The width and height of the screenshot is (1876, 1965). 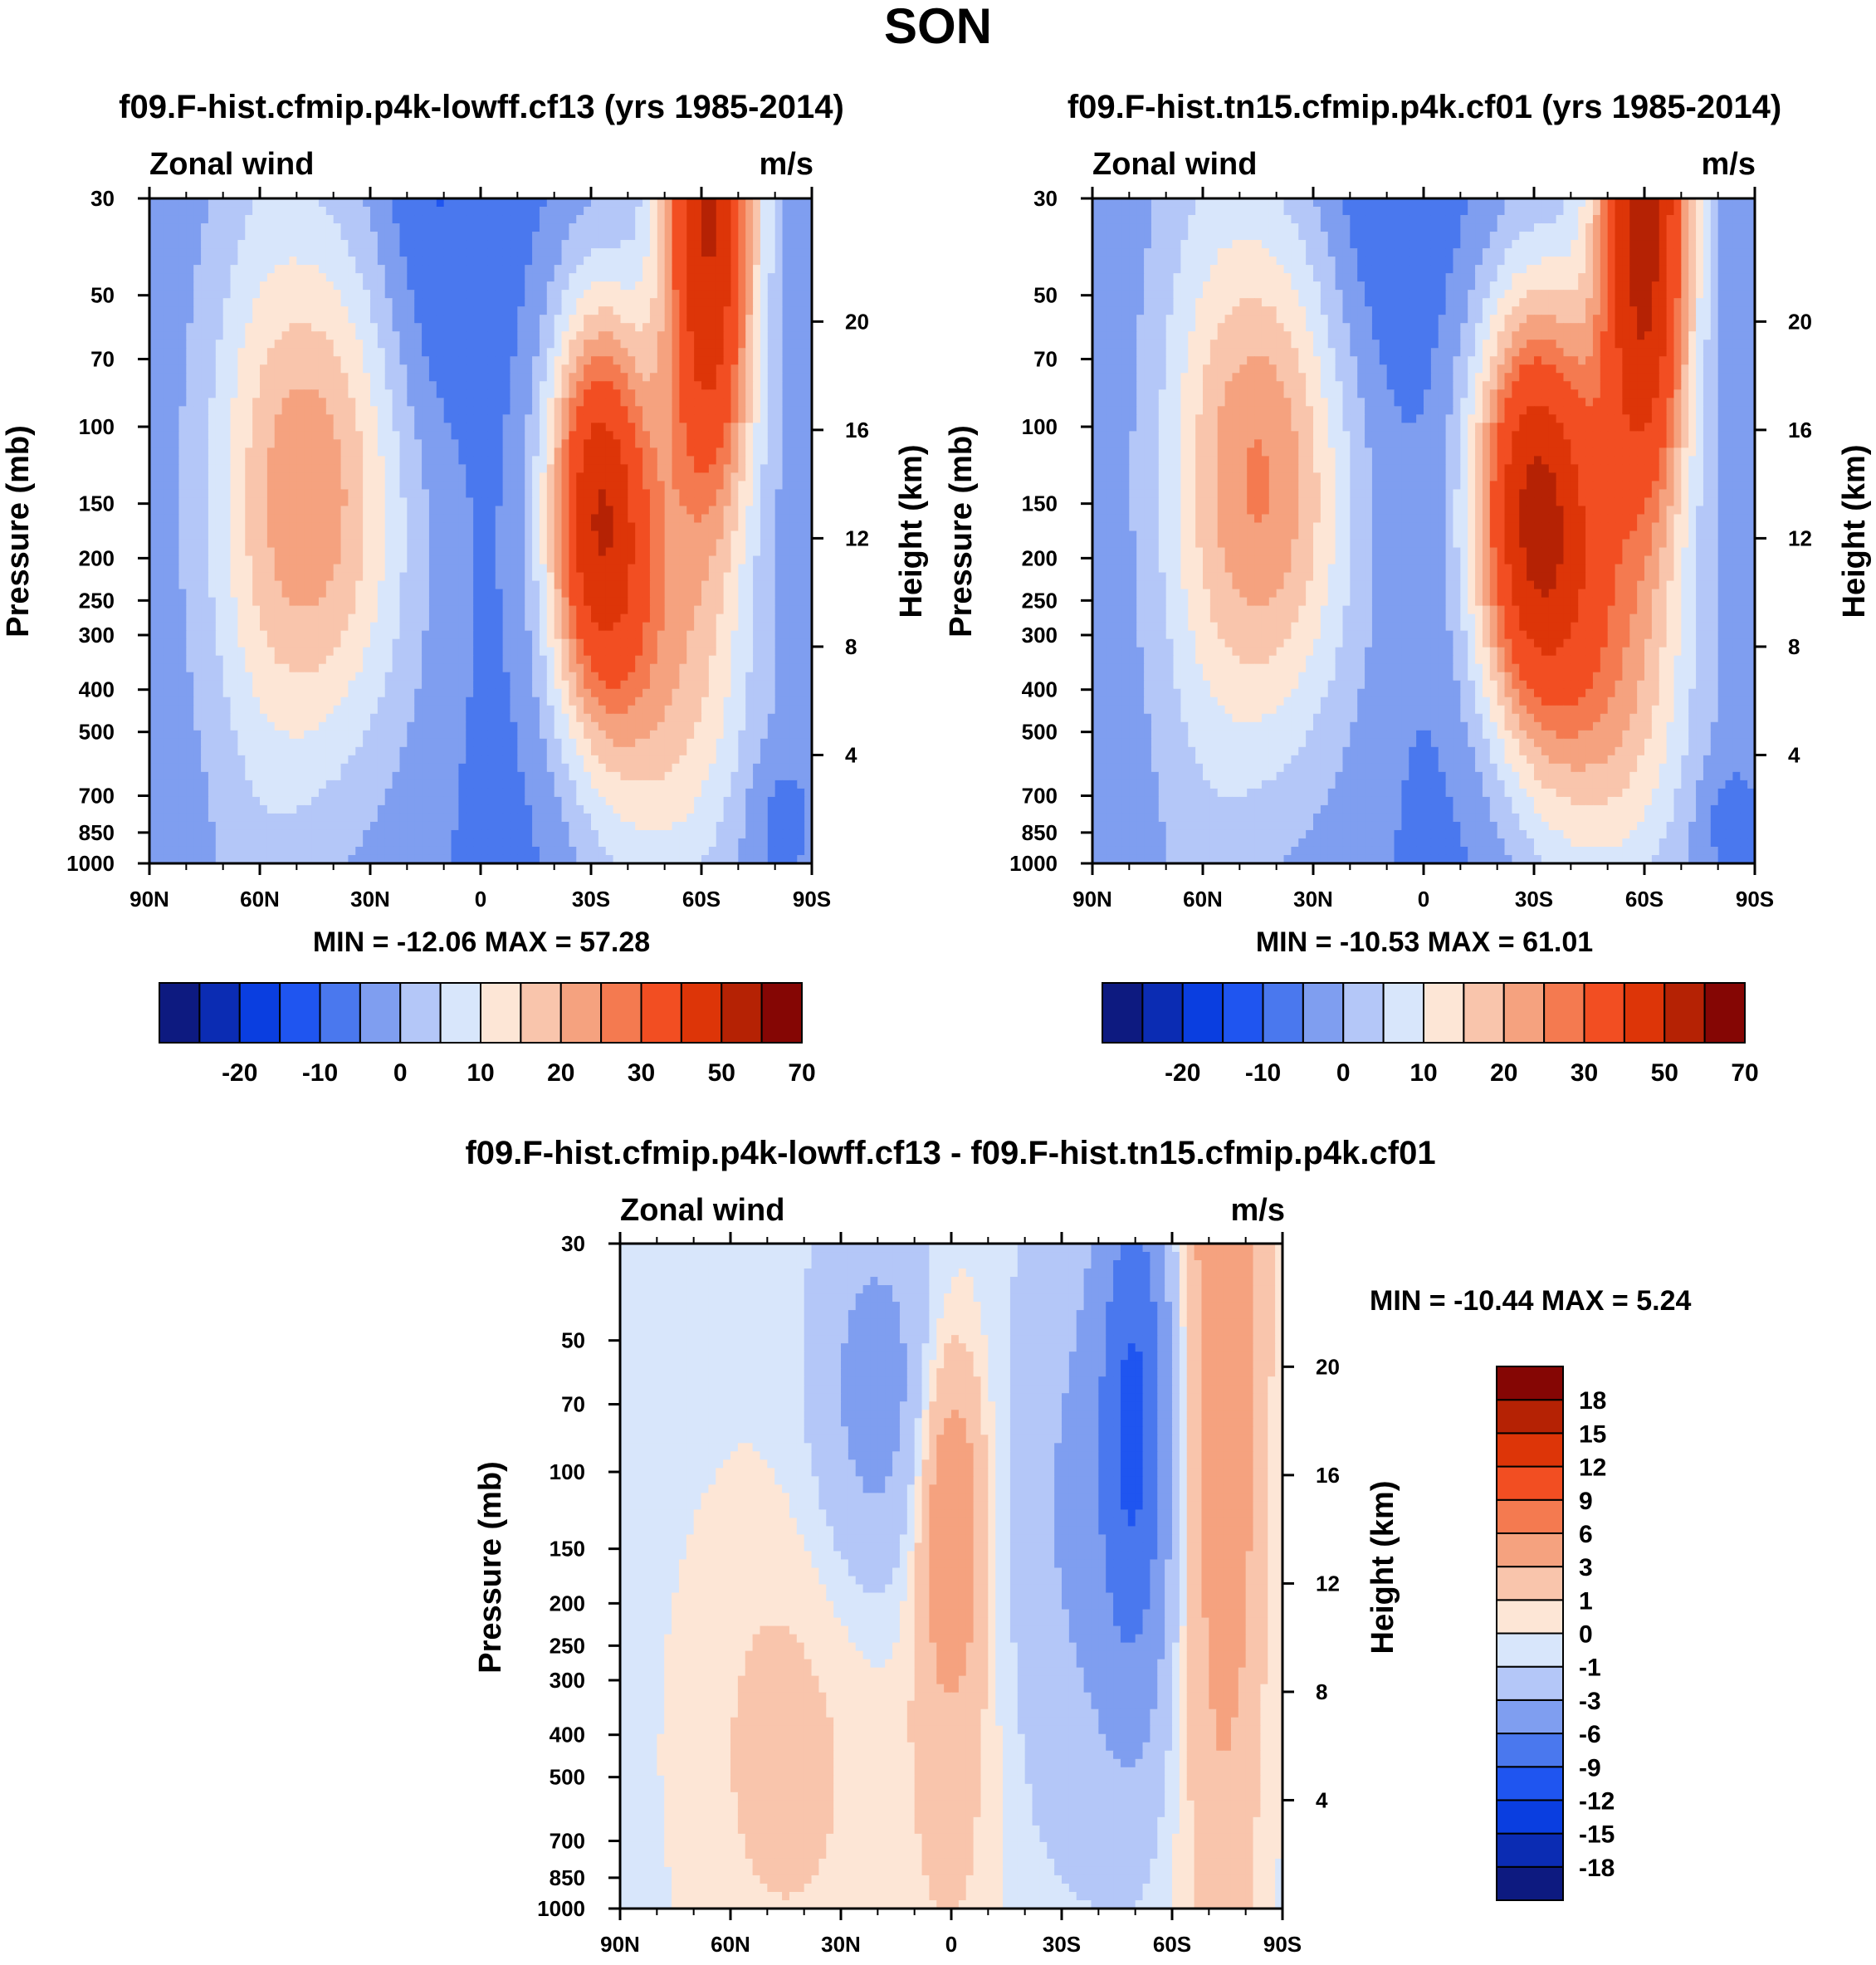 I want to click on panel-diff-left-label: Zonal wind, so click(x=702, y=1210).